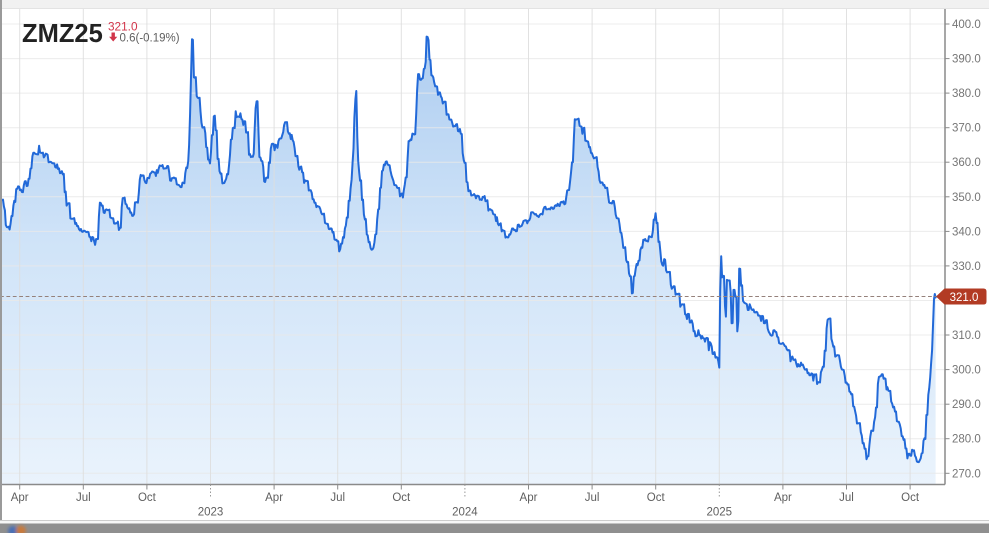 This screenshot has height=538, width=989. I want to click on svg-text: 400.0, so click(966, 25).